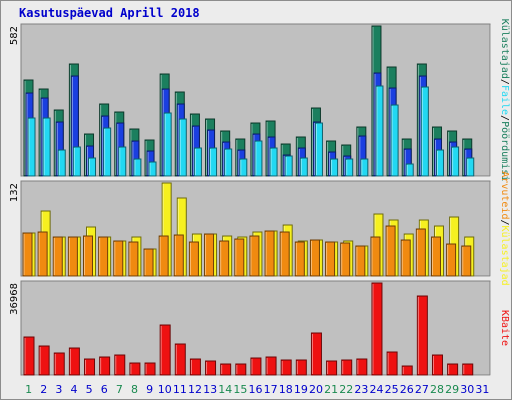 The height and width of the screenshot is (400, 512). I want to click on x-tick-label: 25, so click(392, 389).